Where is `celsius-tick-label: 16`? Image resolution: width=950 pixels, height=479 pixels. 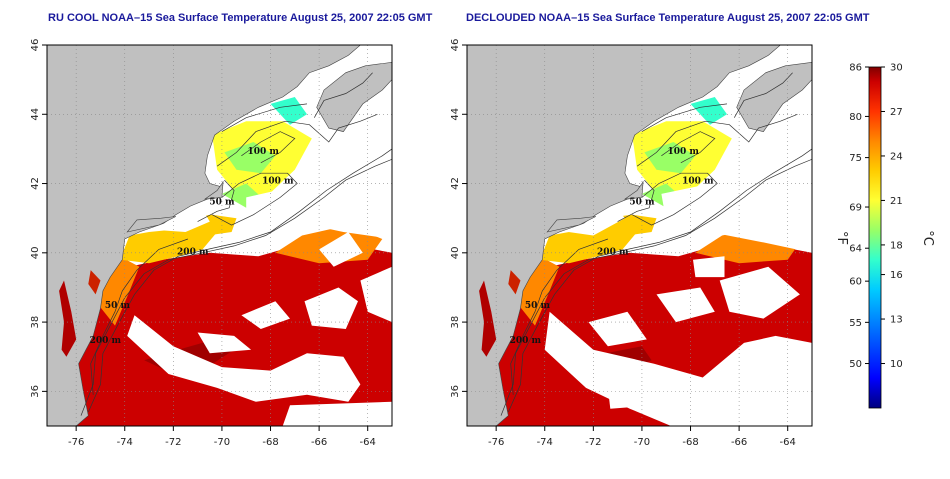
celsius-tick-label: 16 is located at coordinates (896, 275).